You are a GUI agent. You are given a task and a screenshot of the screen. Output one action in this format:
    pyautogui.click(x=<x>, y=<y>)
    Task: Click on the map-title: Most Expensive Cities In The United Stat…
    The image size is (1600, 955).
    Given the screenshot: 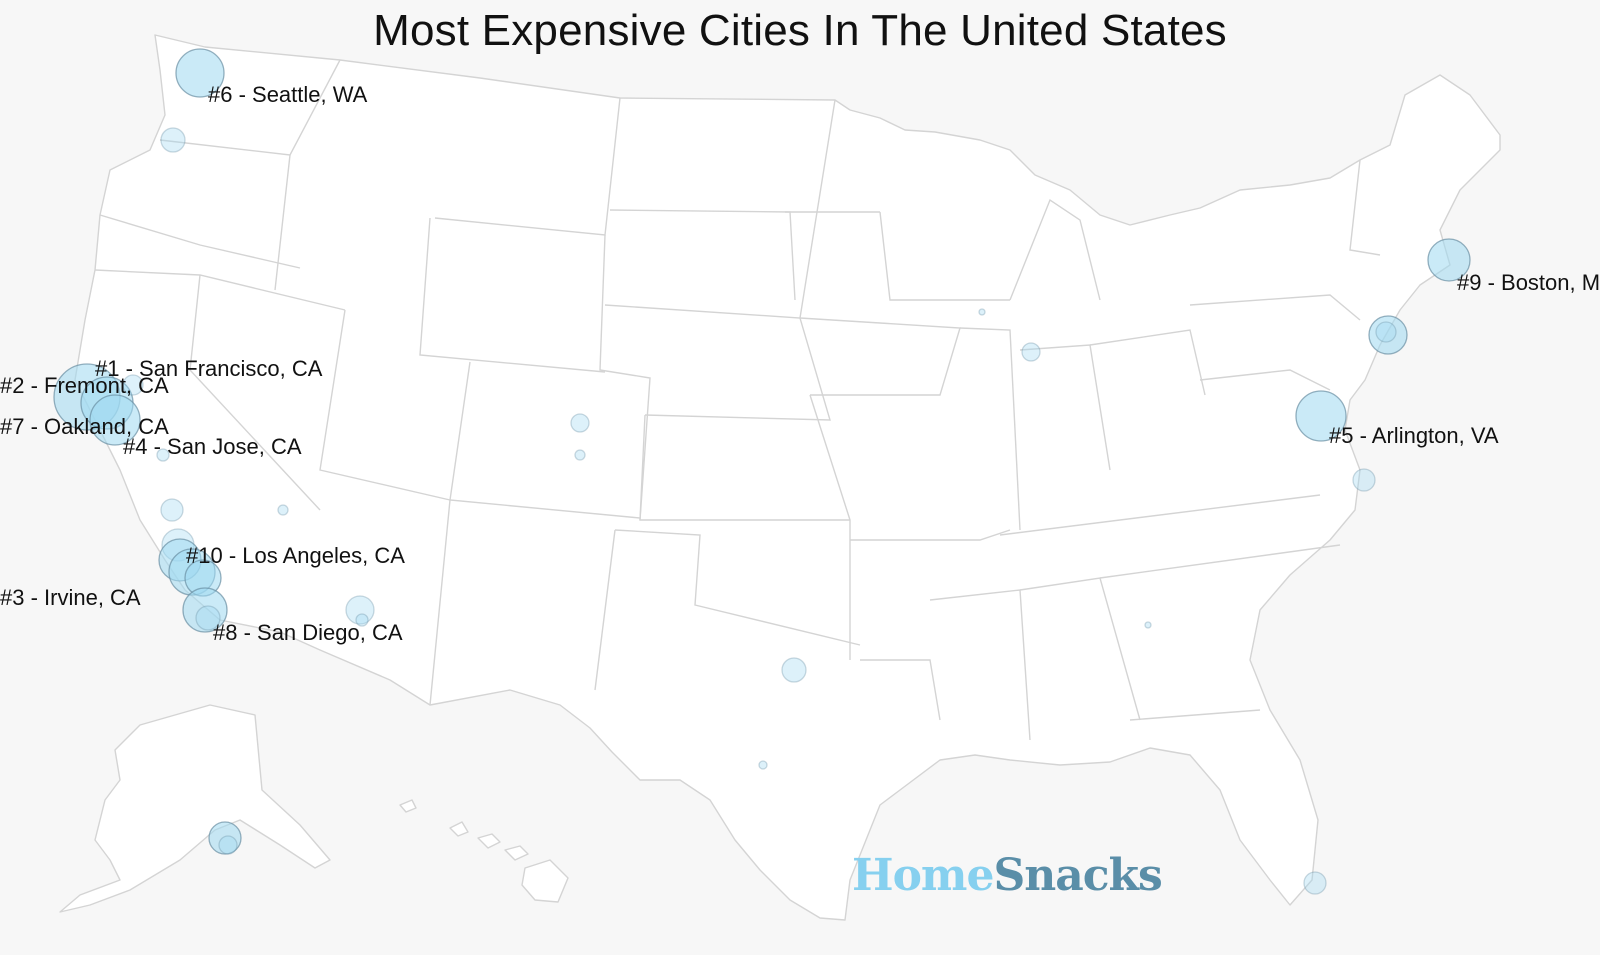 What is the action you would take?
    pyautogui.click(x=800, y=30)
    